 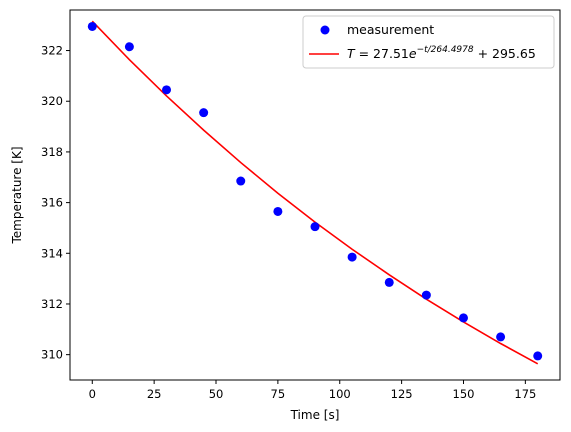 What do you see at coordinates (216, 394) in the screenshot?
I see `x-tick-label: 50` at bounding box center [216, 394].